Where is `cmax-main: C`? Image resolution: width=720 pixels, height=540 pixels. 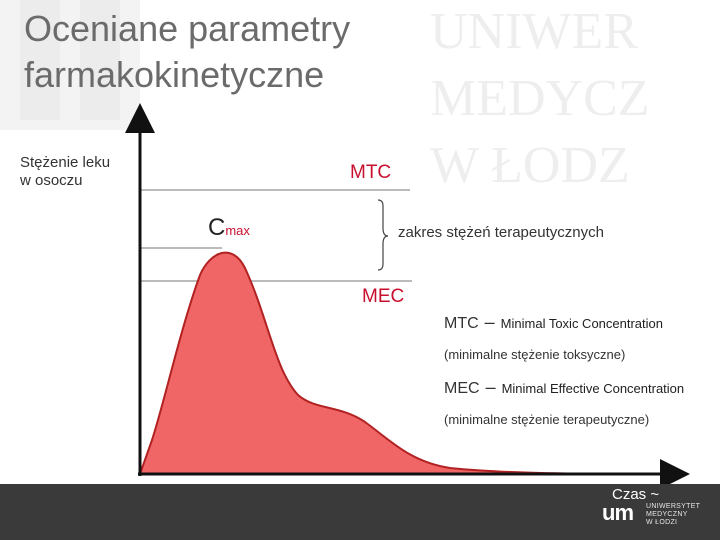 cmax-main: C is located at coordinates (217, 227).